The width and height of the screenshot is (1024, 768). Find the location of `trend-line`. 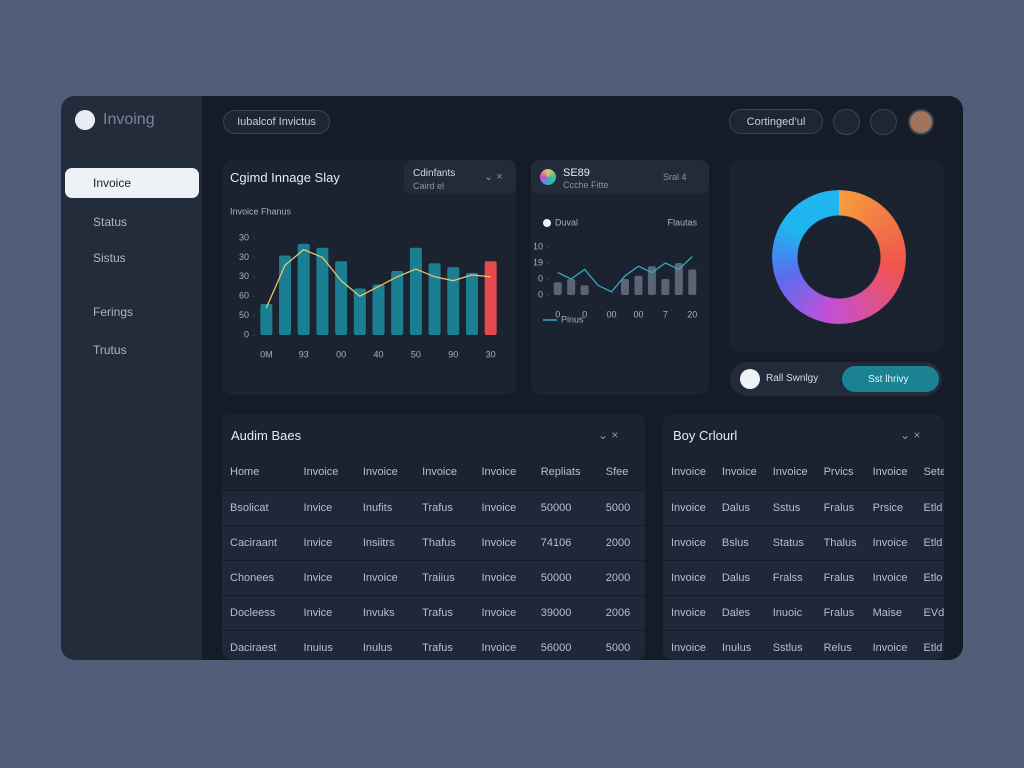

trend-line is located at coordinates (378, 278).